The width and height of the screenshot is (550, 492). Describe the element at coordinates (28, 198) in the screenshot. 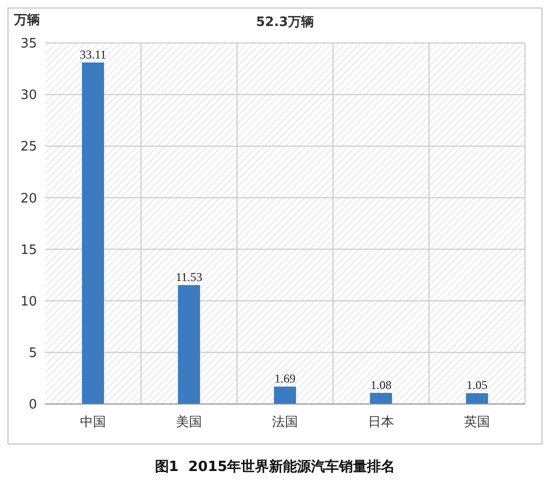

I see `y-tick-label: 20` at that location.